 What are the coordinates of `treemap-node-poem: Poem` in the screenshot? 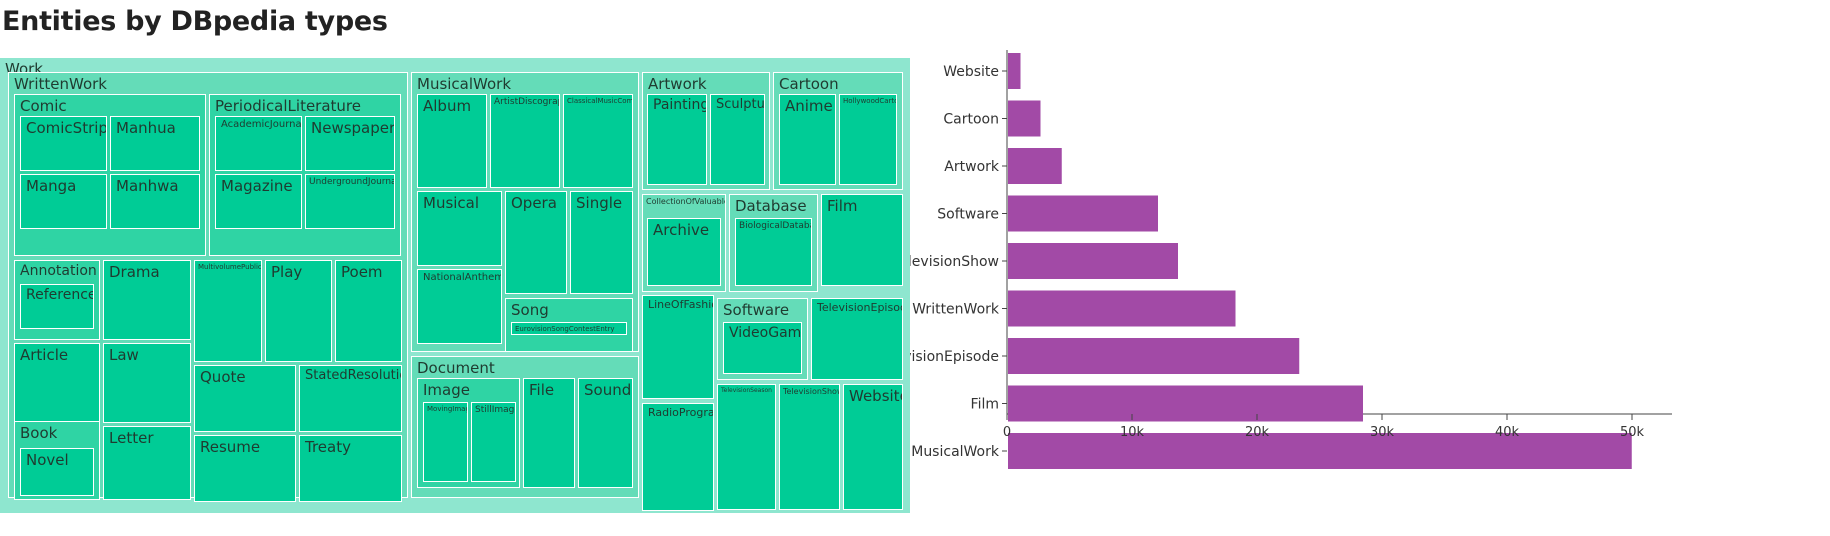 It's located at (368, 311).